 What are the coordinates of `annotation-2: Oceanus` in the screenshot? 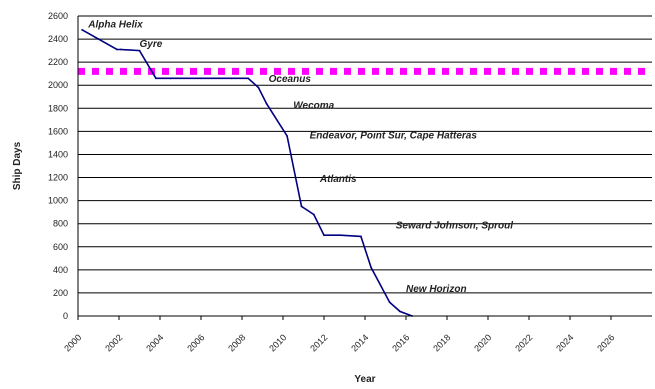 It's located at (290, 79).